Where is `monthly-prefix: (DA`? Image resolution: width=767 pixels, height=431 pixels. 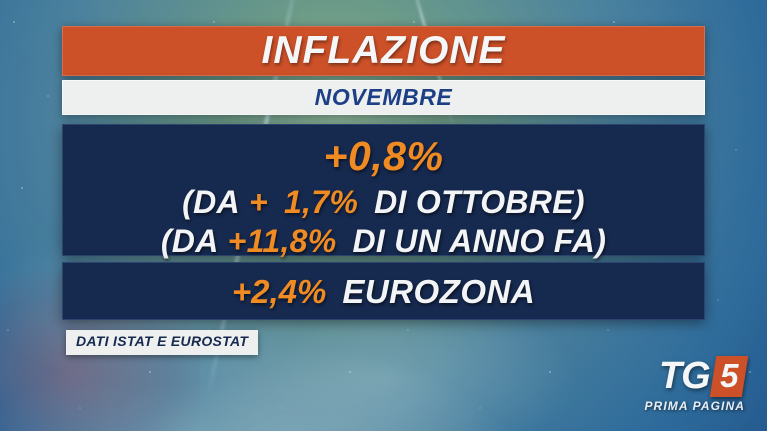
monthly-prefix: (DA is located at coordinates (211, 202).